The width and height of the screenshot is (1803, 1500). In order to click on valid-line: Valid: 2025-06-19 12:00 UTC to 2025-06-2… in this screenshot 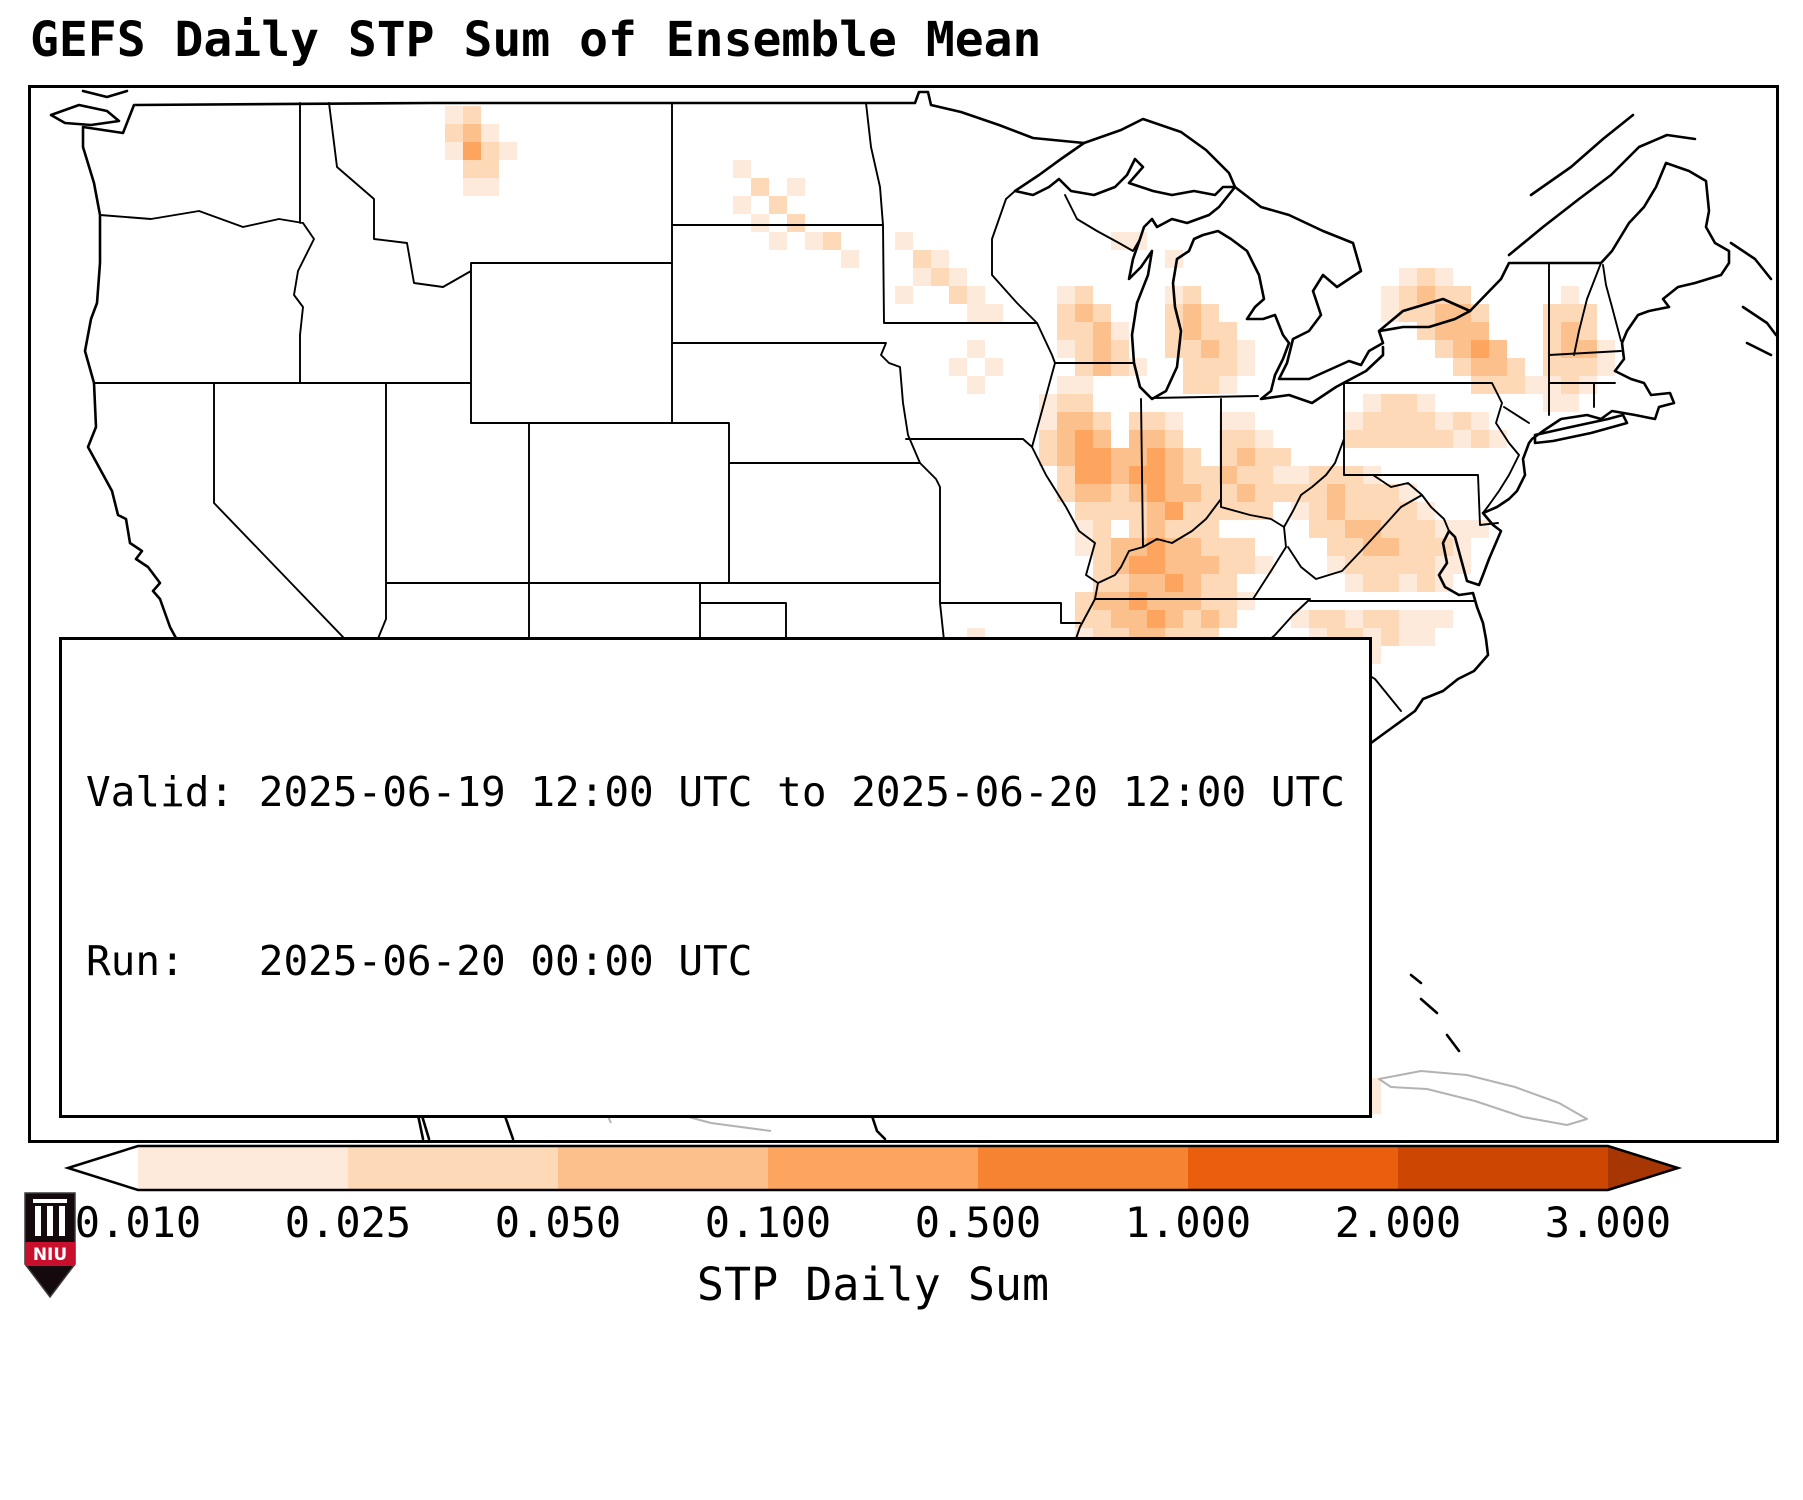, I will do `click(715, 791)`.